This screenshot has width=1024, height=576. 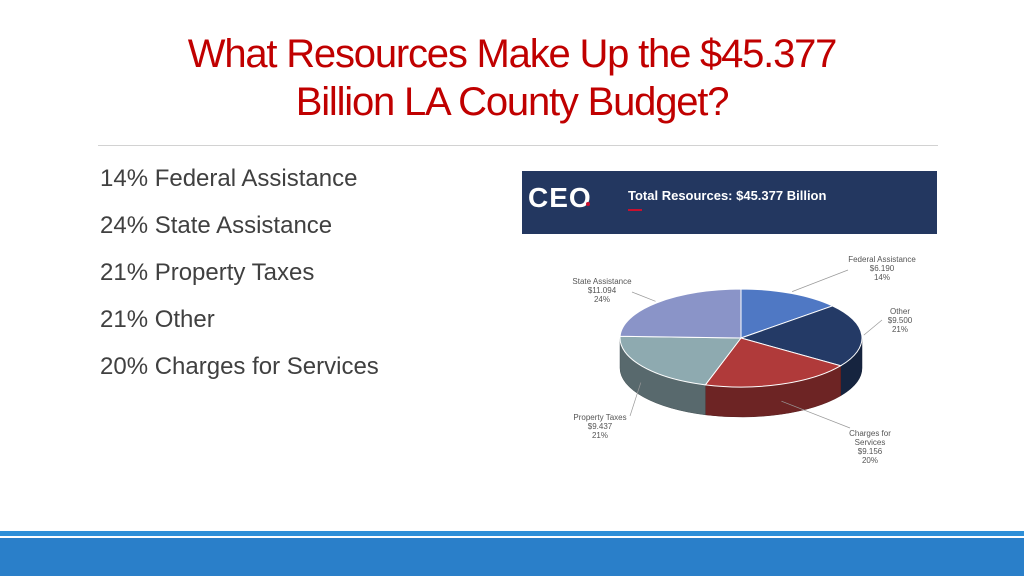 What do you see at coordinates (216, 225) in the screenshot?
I see `bullet-item: 24% State Assistance` at bounding box center [216, 225].